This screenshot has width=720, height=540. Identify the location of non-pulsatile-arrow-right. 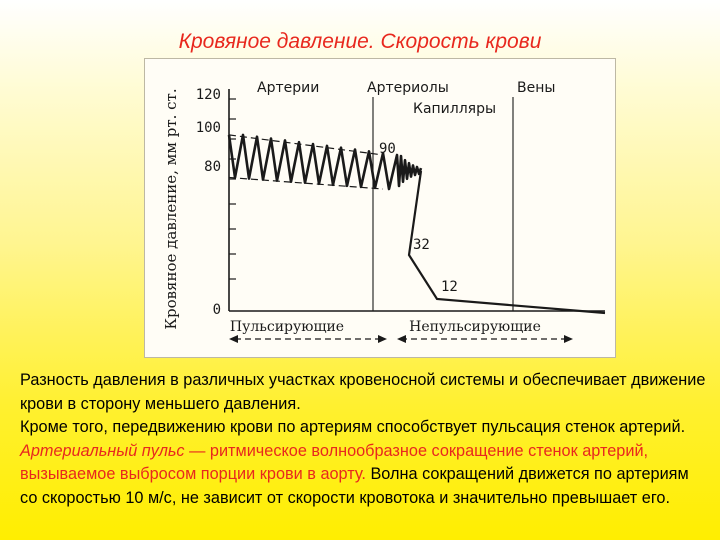
(568, 339).